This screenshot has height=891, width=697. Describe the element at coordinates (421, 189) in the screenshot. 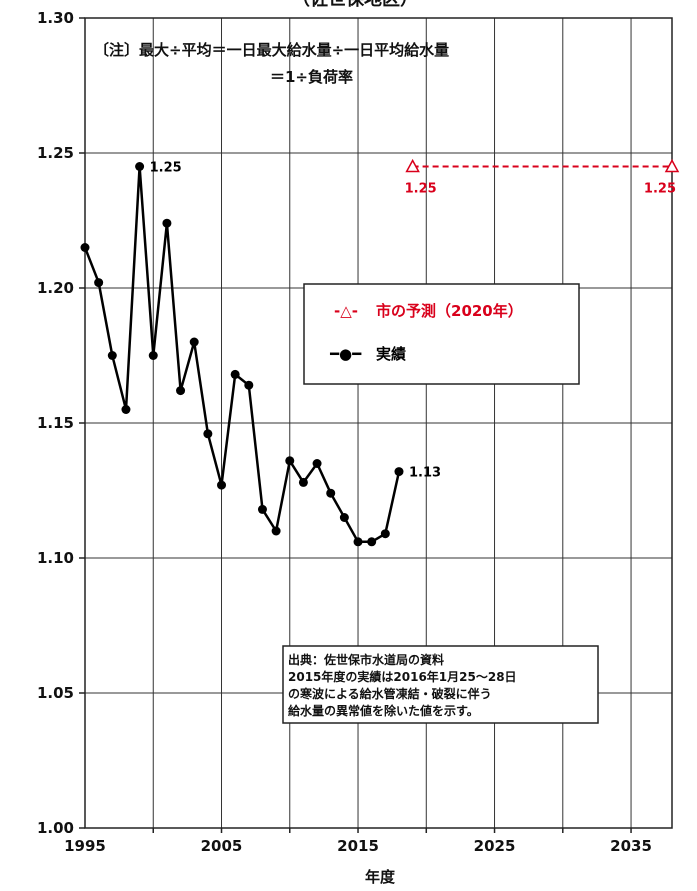

I see `data-label-2: 1.25` at that location.